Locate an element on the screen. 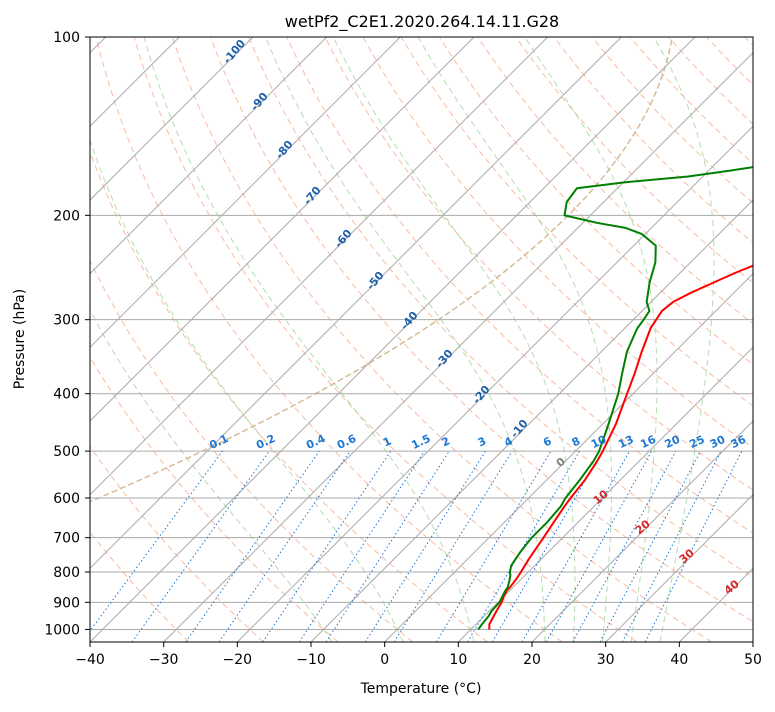  x-tick-label: 0 is located at coordinates (384, 660).